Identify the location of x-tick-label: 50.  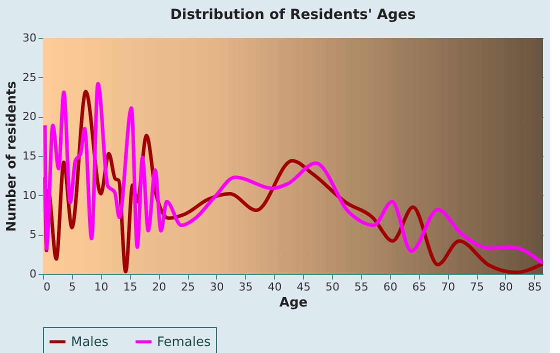
(333, 287).